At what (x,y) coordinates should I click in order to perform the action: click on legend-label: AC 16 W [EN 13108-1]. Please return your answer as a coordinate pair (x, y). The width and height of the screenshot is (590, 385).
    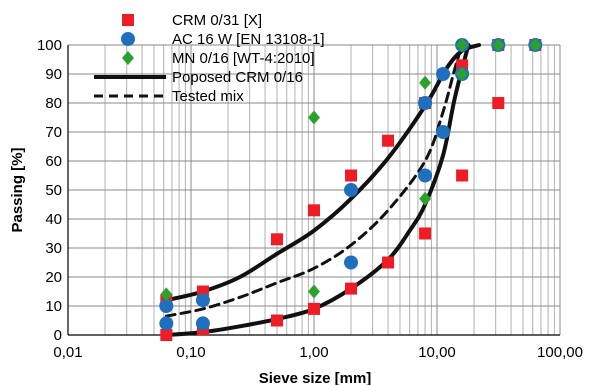
    Looking at the image, I should click on (248, 39).